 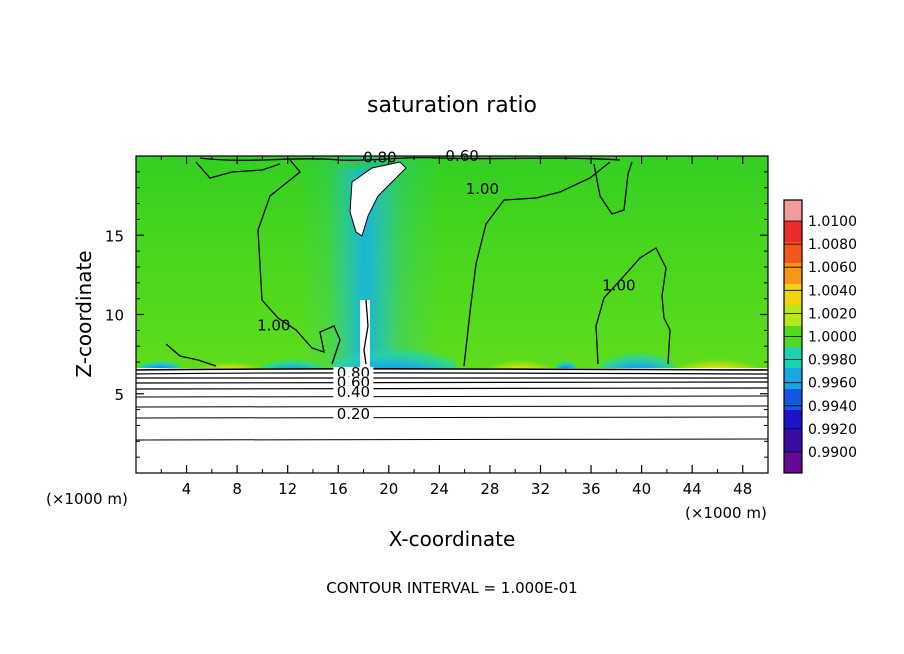 What do you see at coordinates (832, 384) in the screenshot?
I see `colorbar-label: 0.9960` at bounding box center [832, 384].